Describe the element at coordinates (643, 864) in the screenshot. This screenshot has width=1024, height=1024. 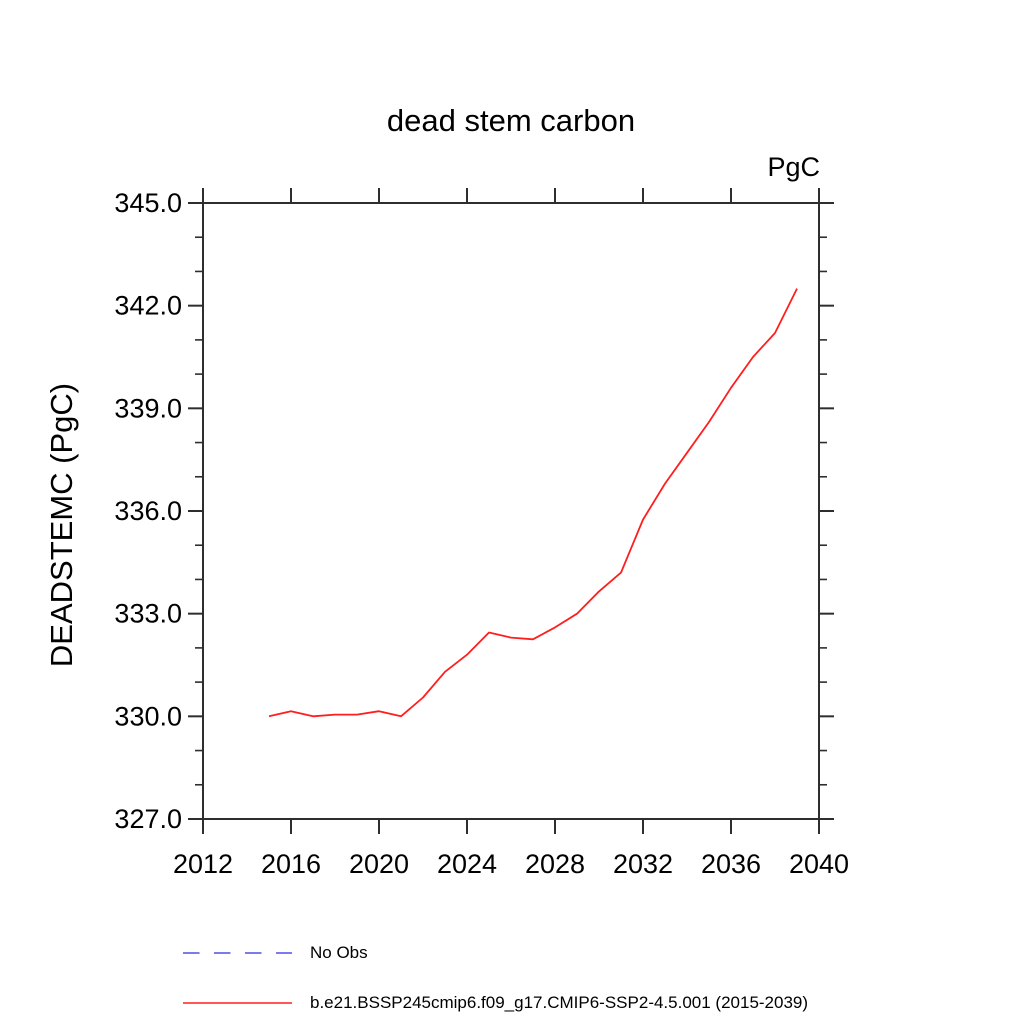
I see `svg-text: 2032` at that location.